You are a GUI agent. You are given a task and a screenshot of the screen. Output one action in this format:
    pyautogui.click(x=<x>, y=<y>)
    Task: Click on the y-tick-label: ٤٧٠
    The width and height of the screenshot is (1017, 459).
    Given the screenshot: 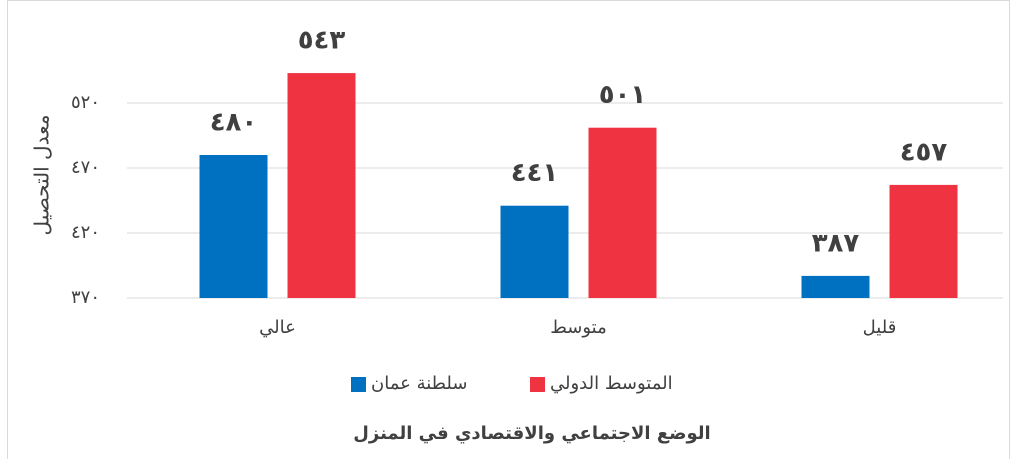 What is the action you would take?
    pyautogui.click(x=85, y=167)
    